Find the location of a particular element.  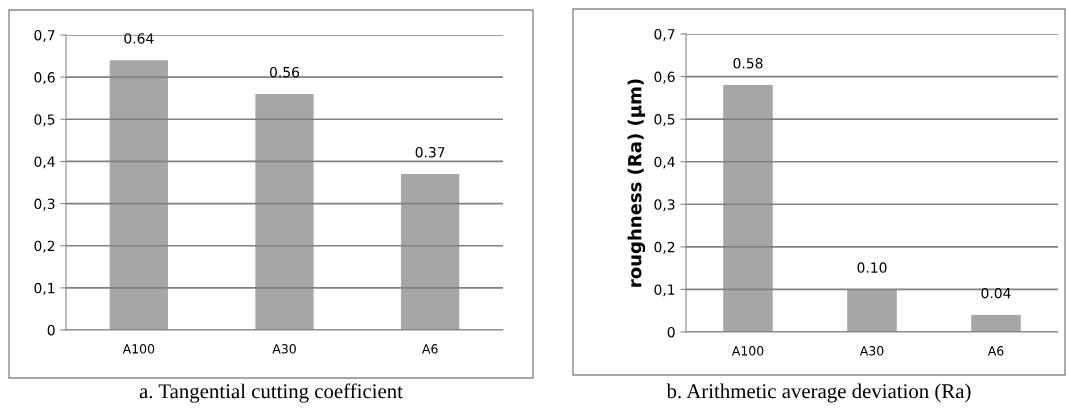

text: b. Arithmetic average deviation (Ra) is located at coordinates (818, 393).